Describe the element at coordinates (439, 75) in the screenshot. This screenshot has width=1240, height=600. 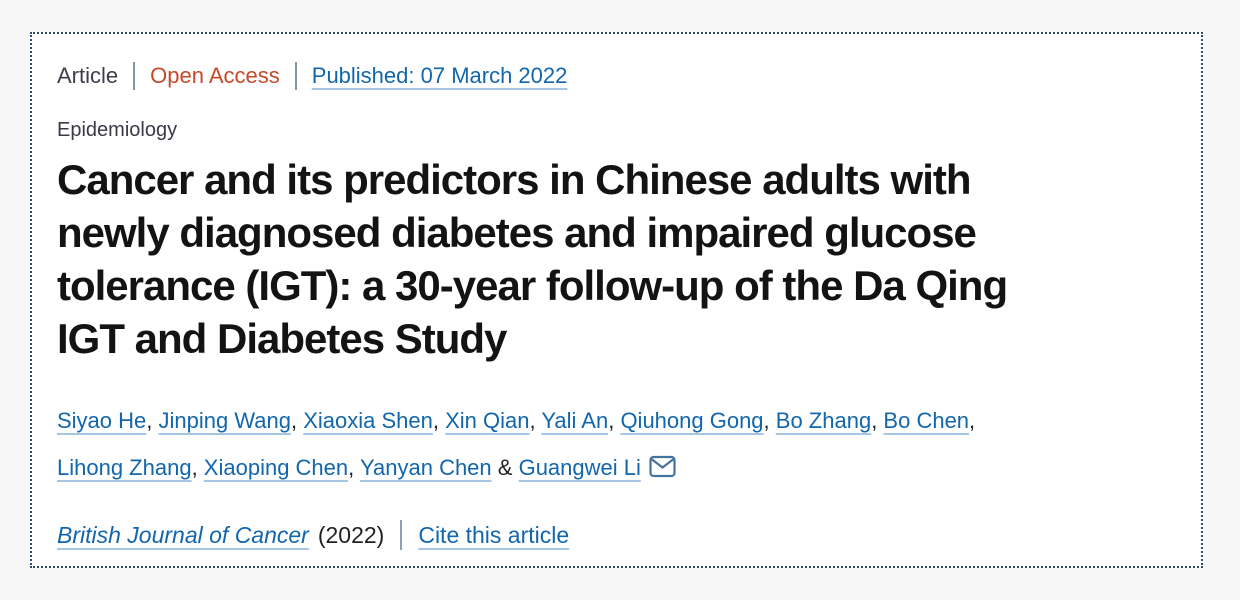
I see `published-date-link: Published: 07 March 2022` at that location.